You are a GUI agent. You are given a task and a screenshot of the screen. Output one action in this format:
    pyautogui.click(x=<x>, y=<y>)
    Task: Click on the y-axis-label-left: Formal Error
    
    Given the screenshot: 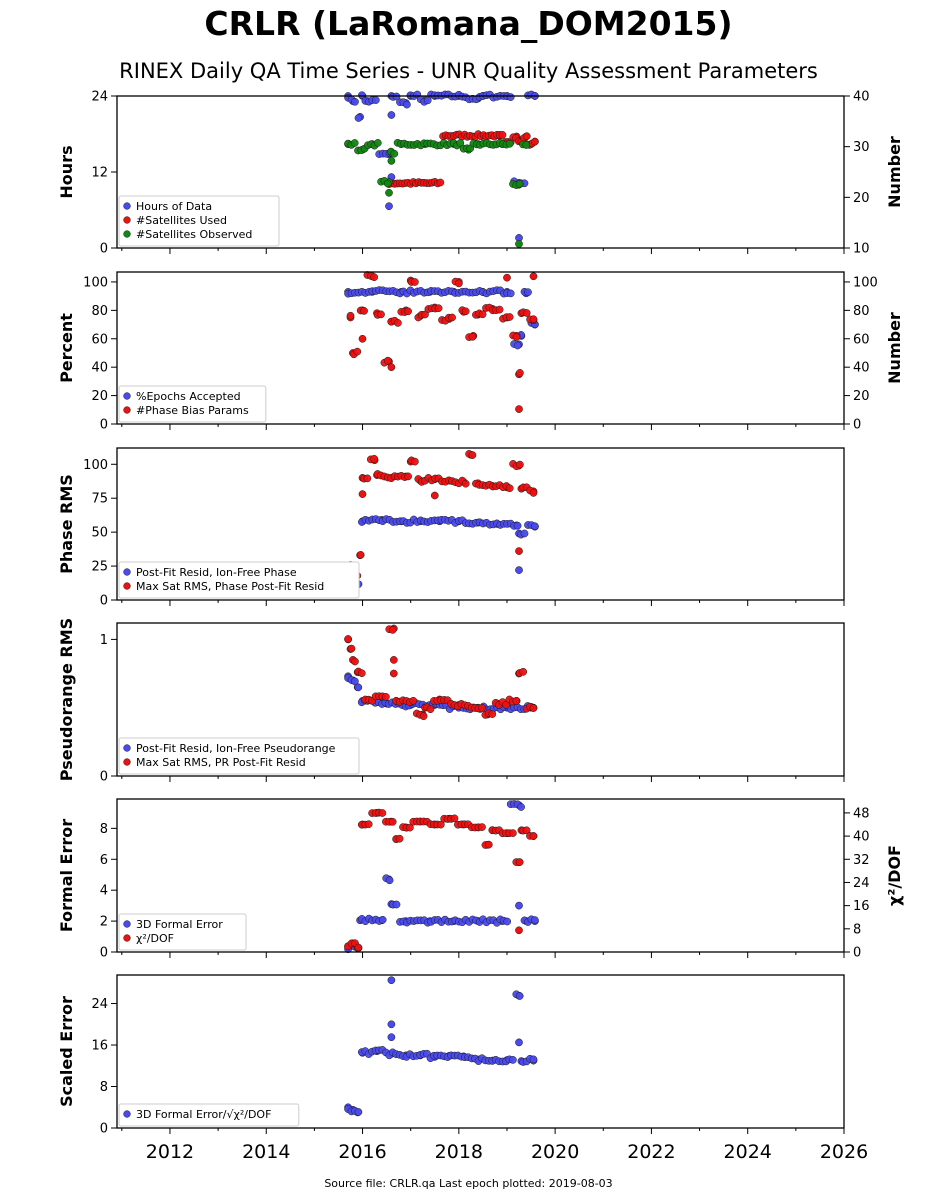 What is the action you would take?
    pyautogui.click(x=66, y=875)
    